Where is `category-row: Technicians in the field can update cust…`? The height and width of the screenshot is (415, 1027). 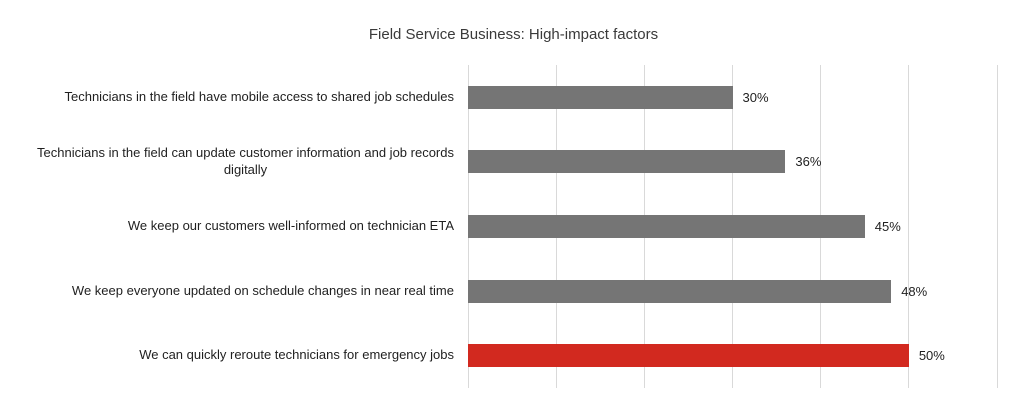 category-row: Technicians in the field can update cust… is located at coordinates (230, 162).